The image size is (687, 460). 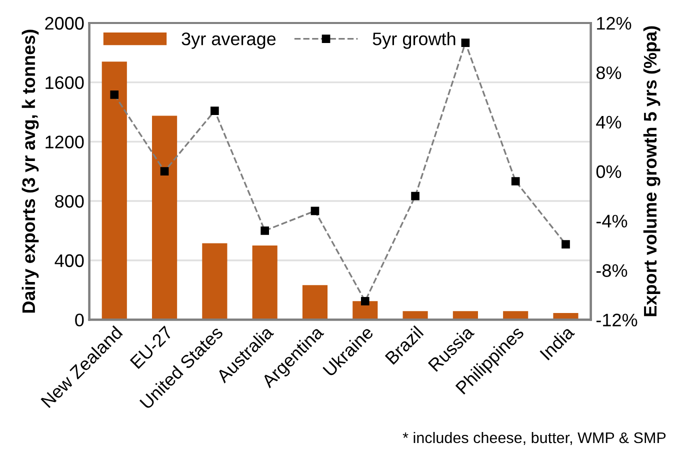 What do you see at coordinates (612, 221) in the screenshot?
I see `y2-tick-label: -4%` at bounding box center [612, 221].